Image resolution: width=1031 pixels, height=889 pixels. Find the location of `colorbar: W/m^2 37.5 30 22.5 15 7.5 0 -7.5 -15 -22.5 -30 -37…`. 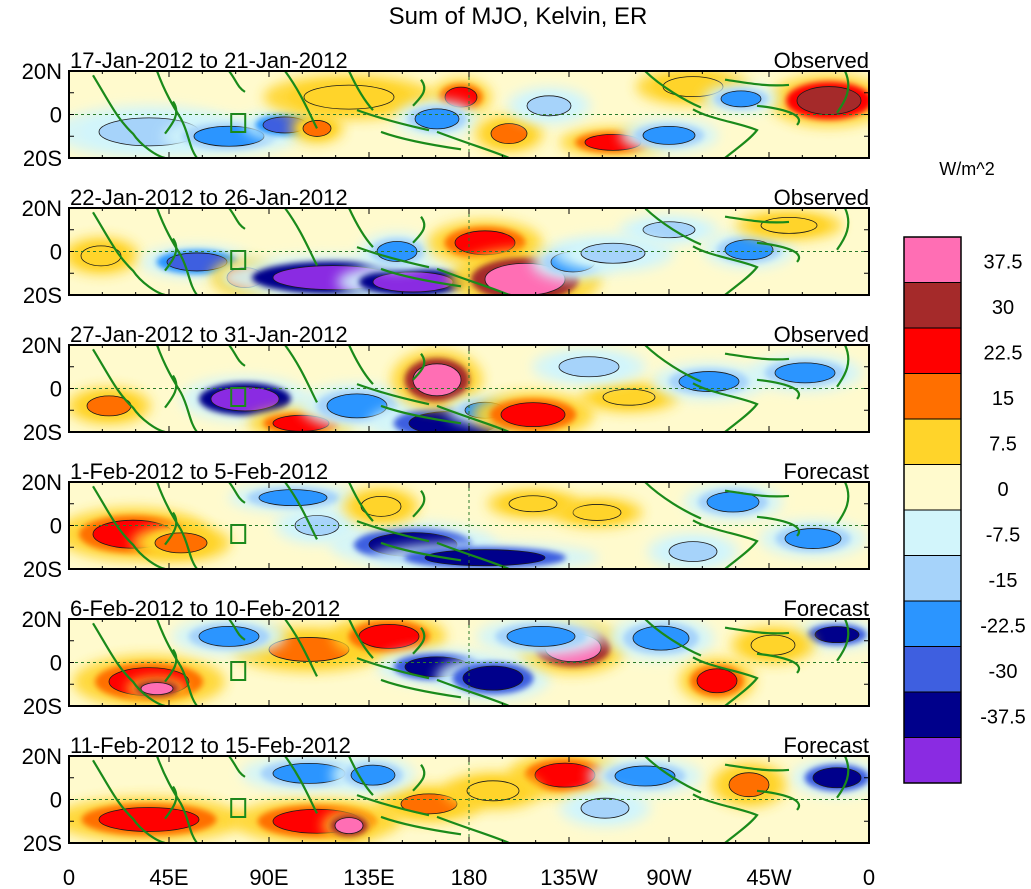

colorbar: W/m^2 37.5 30 22.5 15 7.5 0 -7.5 -15 -22.5 -30 -37… is located at coordinates (964, 471).